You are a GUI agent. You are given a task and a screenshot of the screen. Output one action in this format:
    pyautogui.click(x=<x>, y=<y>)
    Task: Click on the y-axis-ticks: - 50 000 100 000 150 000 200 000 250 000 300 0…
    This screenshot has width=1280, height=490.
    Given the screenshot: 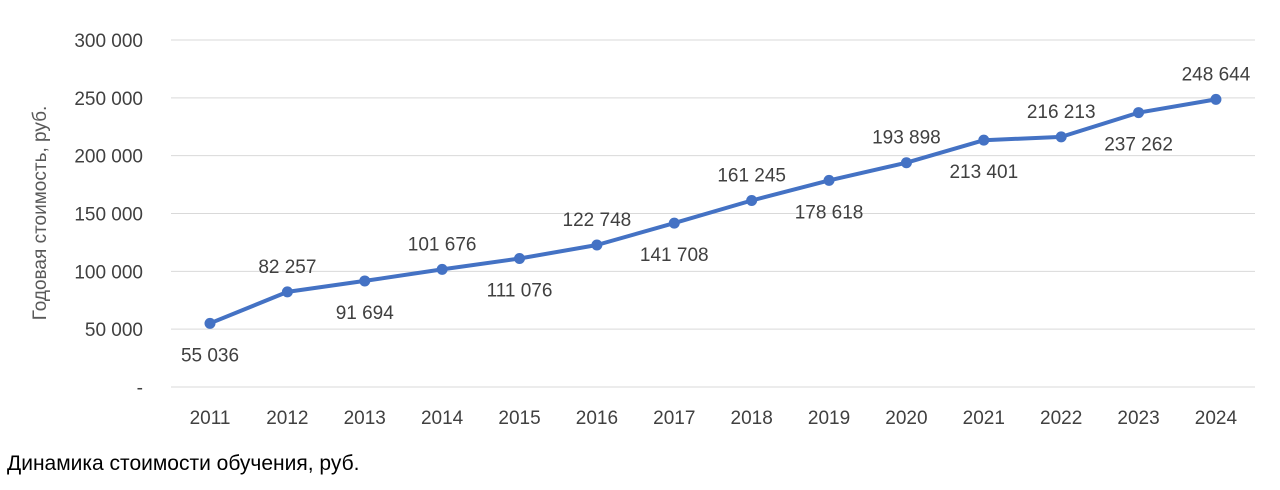 What is the action you would take?
    pyautogui.click(x=108, y=215)
    